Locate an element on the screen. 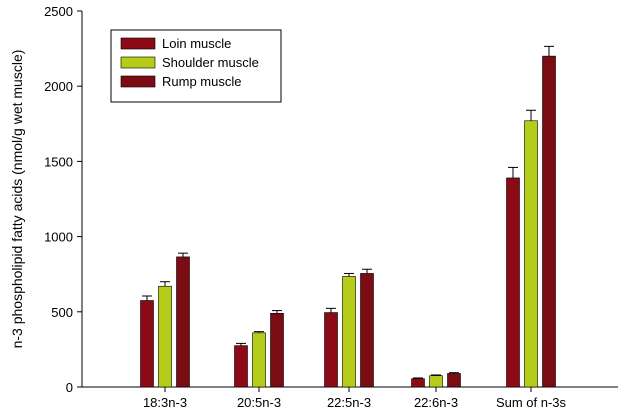 This screenshot has width=623, height=415. y-tick-label: 2500 is located at coordinates (58, 11).